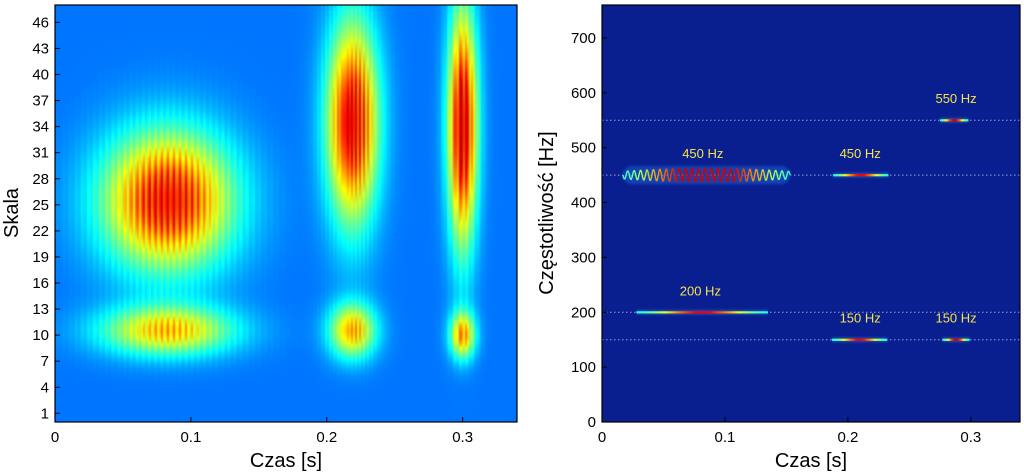 This screenshot has width=1024, height=474. What do you see at coordinates (40, 48) in the screenshot?
I see `scalogram-y-tick-label: 43` at bounding box center [40, 48].